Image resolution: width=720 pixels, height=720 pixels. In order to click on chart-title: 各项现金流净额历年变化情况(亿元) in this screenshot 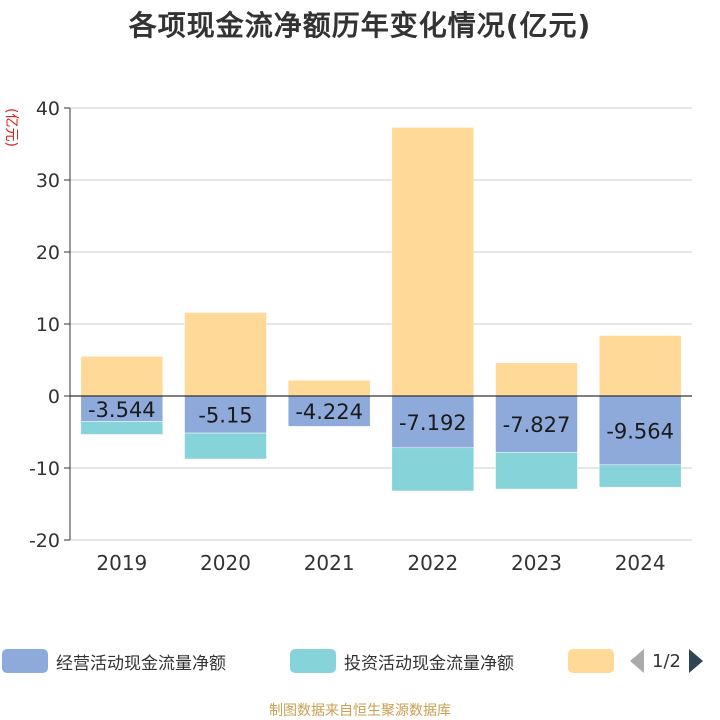, I will do `click(360, 25)`.